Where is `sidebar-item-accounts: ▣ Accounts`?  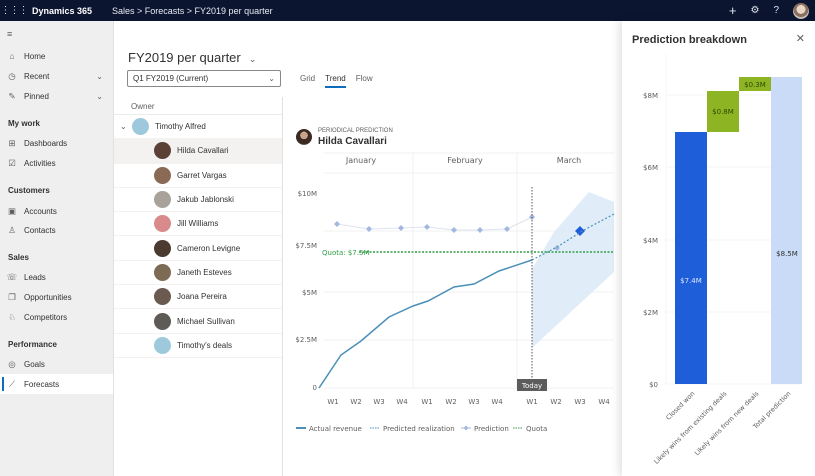
sidebar-item-accounts: ▣ Accounts is located at coordinates (56, 211).